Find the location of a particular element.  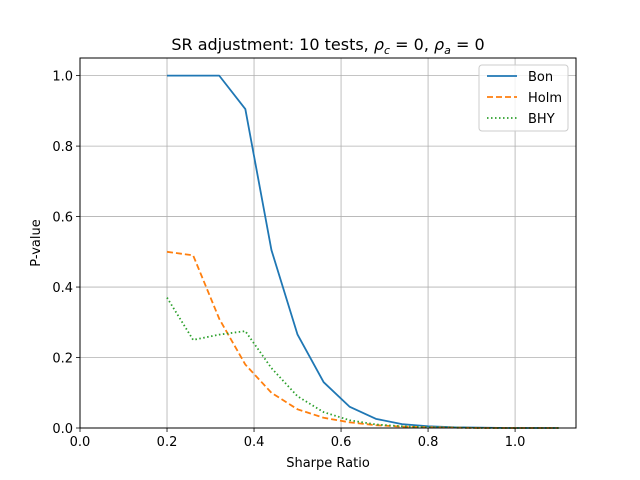

x-tick-label: 0.6 is located at coordinates (341, 442).